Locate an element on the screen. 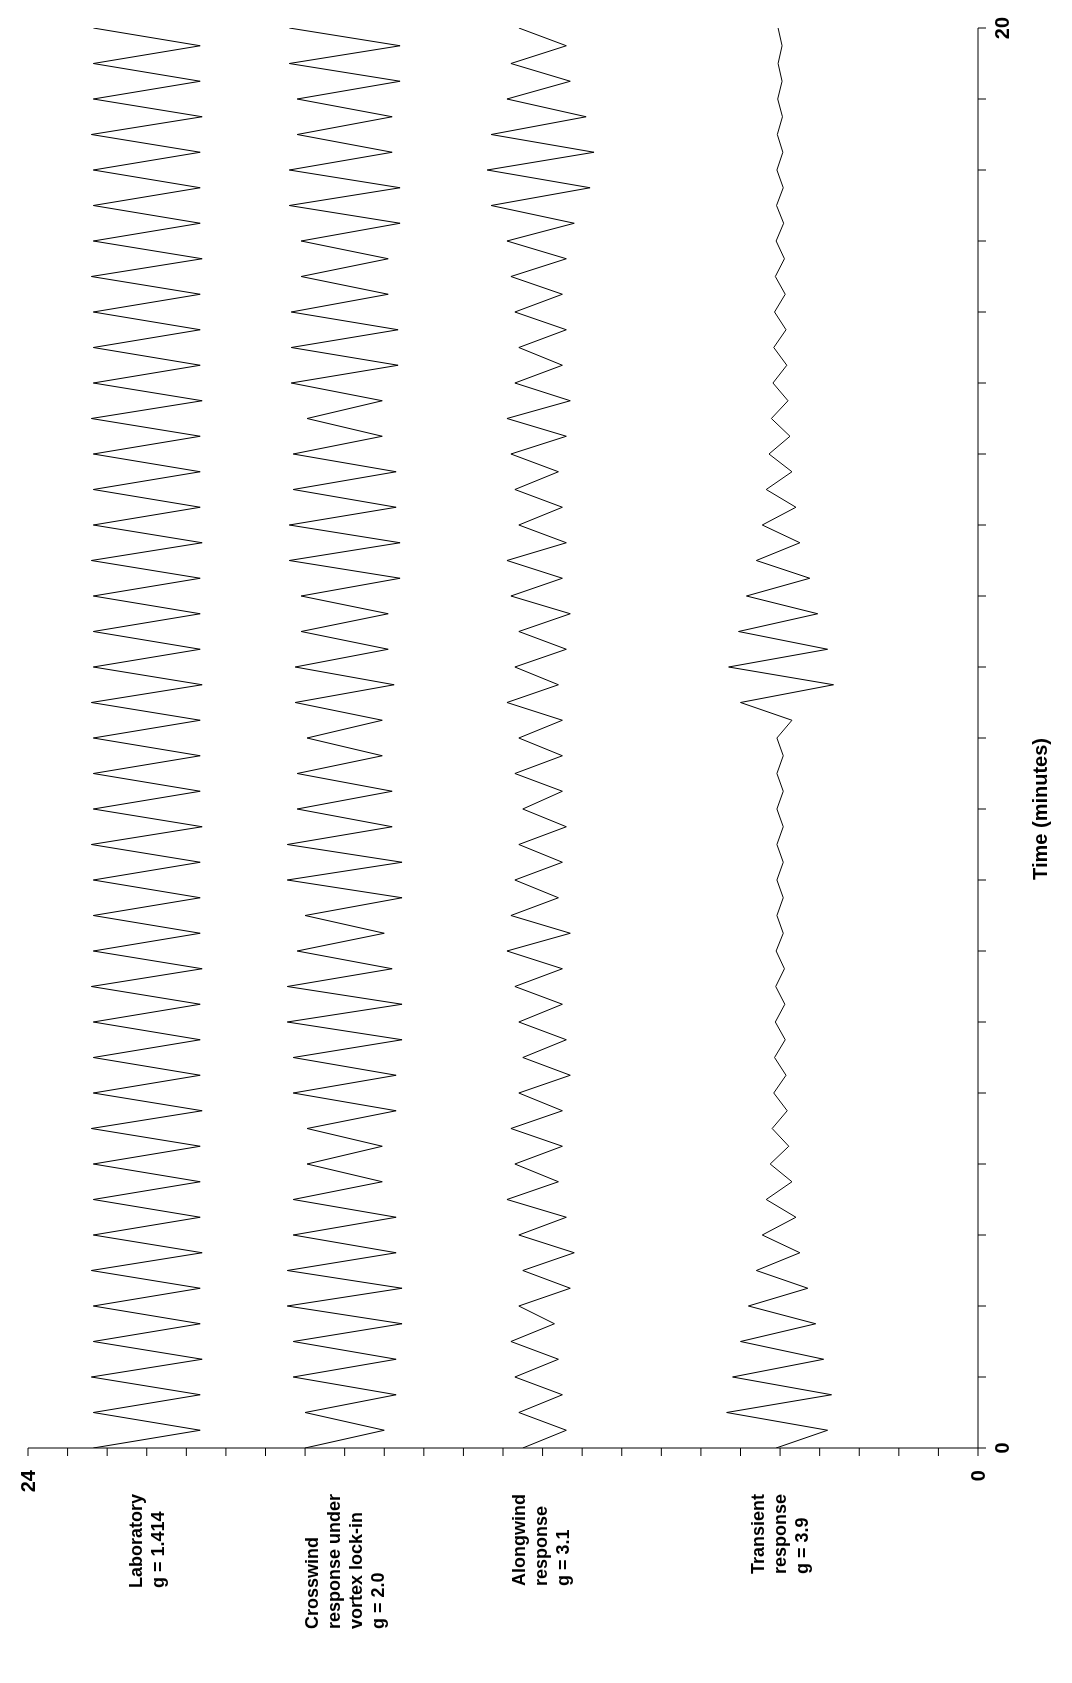 The width and height of the screenshot is (1072, 1683). x-tick-label: 24 is located at coordinates (28, 1481).